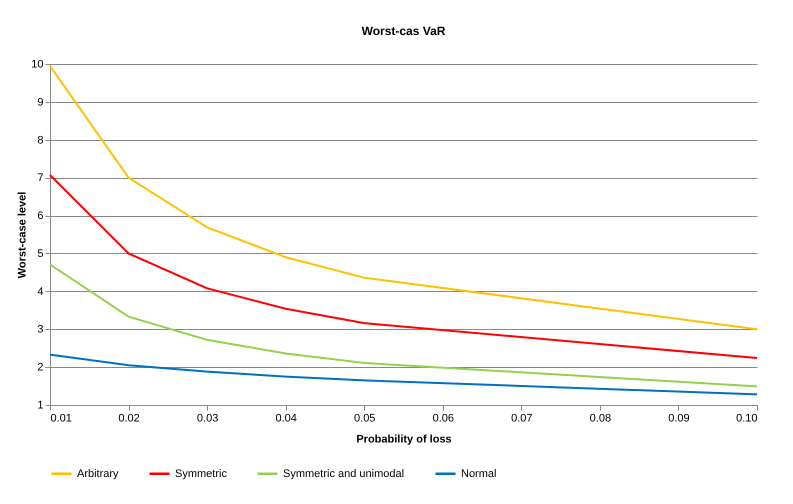  Describe the element at coordinates (40, 140) in the screenshot. I see `y-tick-label: 8` at that location.